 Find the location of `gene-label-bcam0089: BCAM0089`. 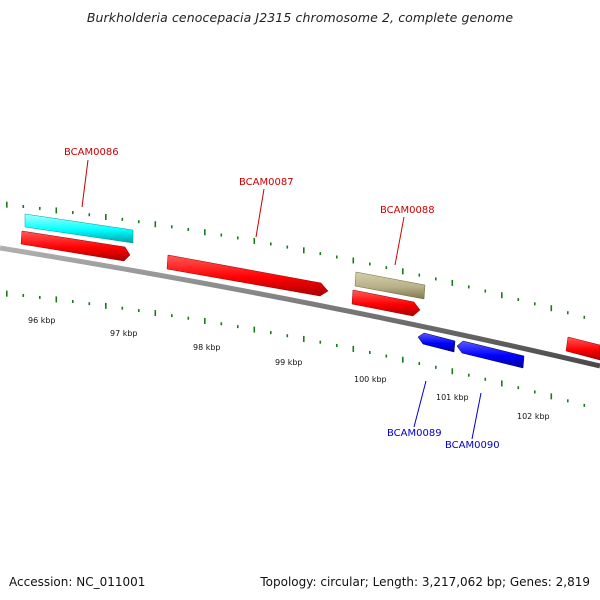

gene-label-bcam0089: BCAM0089 is located at coordinates (414, 433).